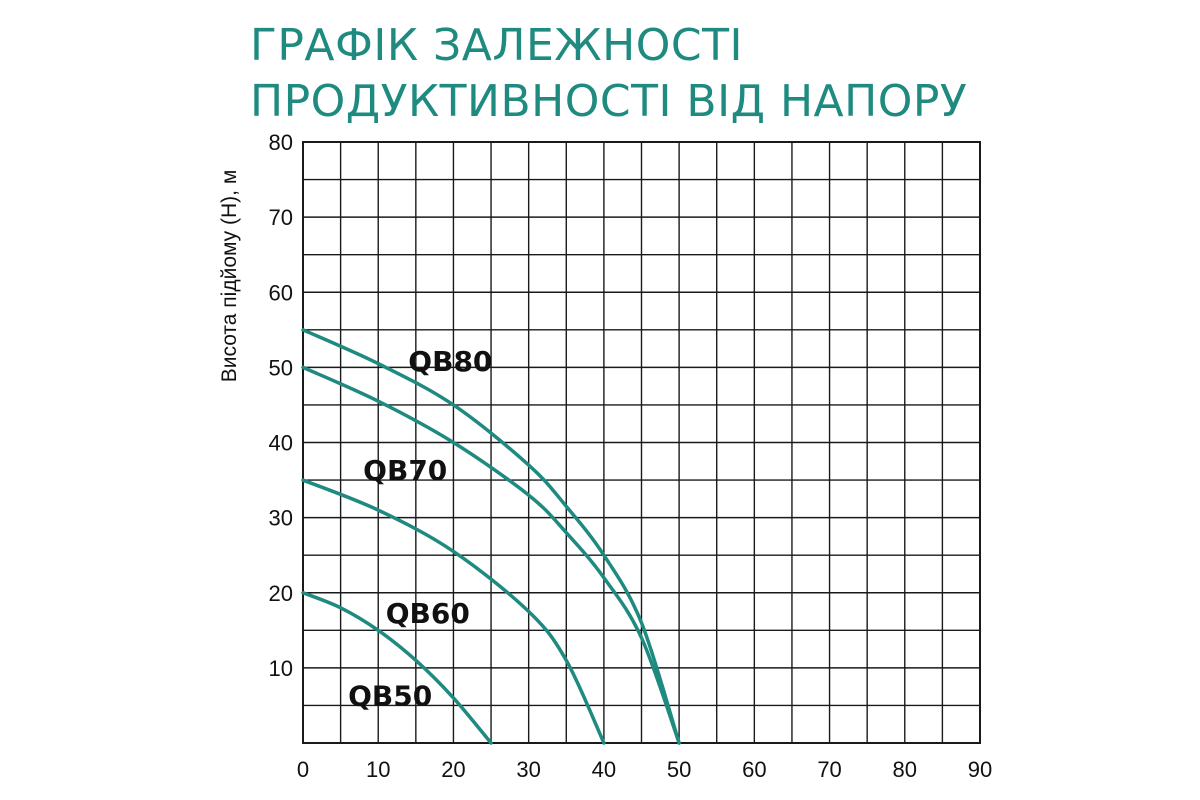 The image size is (1200, 800). I want to click on series-label-qb80: QB80, so click(450, 361).